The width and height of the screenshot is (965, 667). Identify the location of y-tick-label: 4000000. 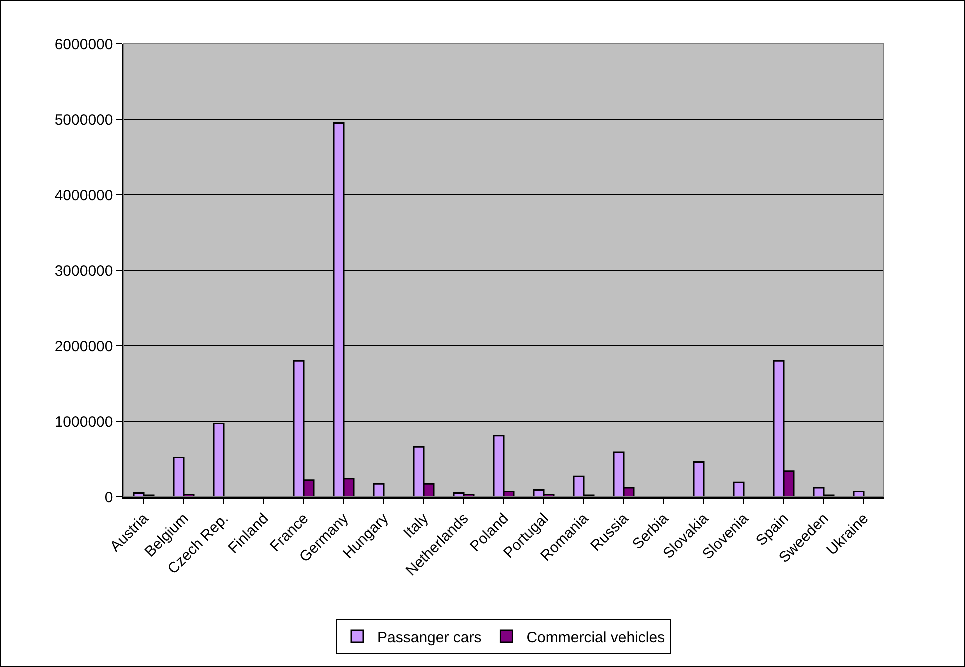
(84, 195).